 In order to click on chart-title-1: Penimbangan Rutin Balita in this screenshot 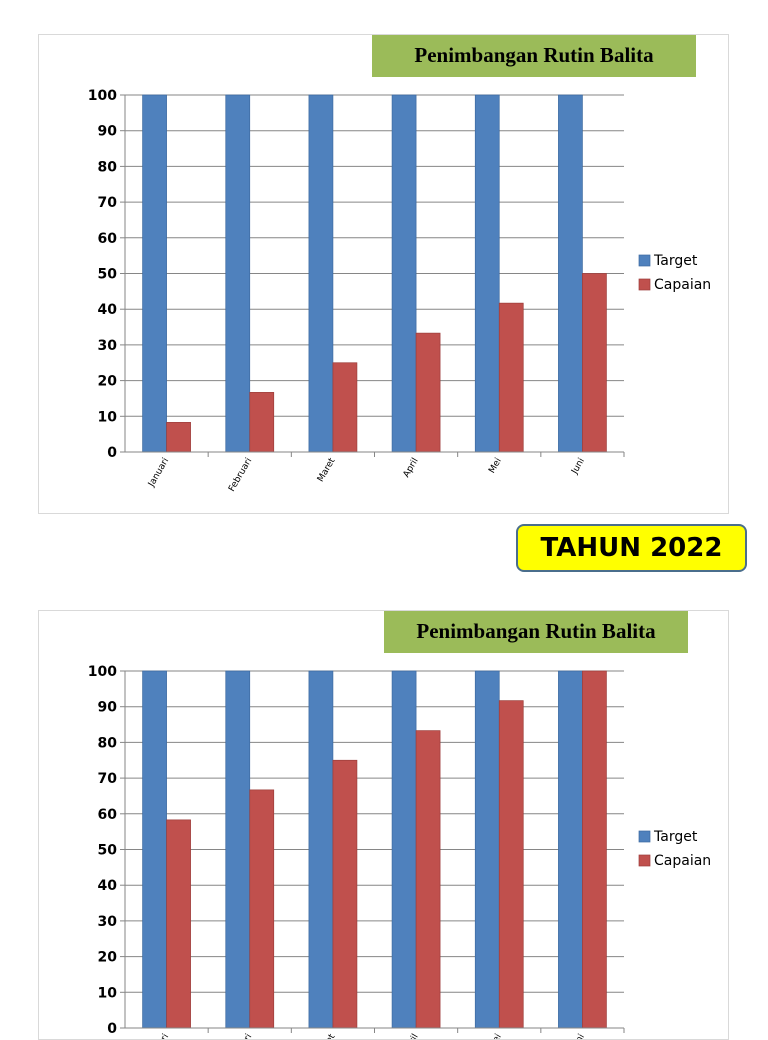, I will do `click(534, 56)`.